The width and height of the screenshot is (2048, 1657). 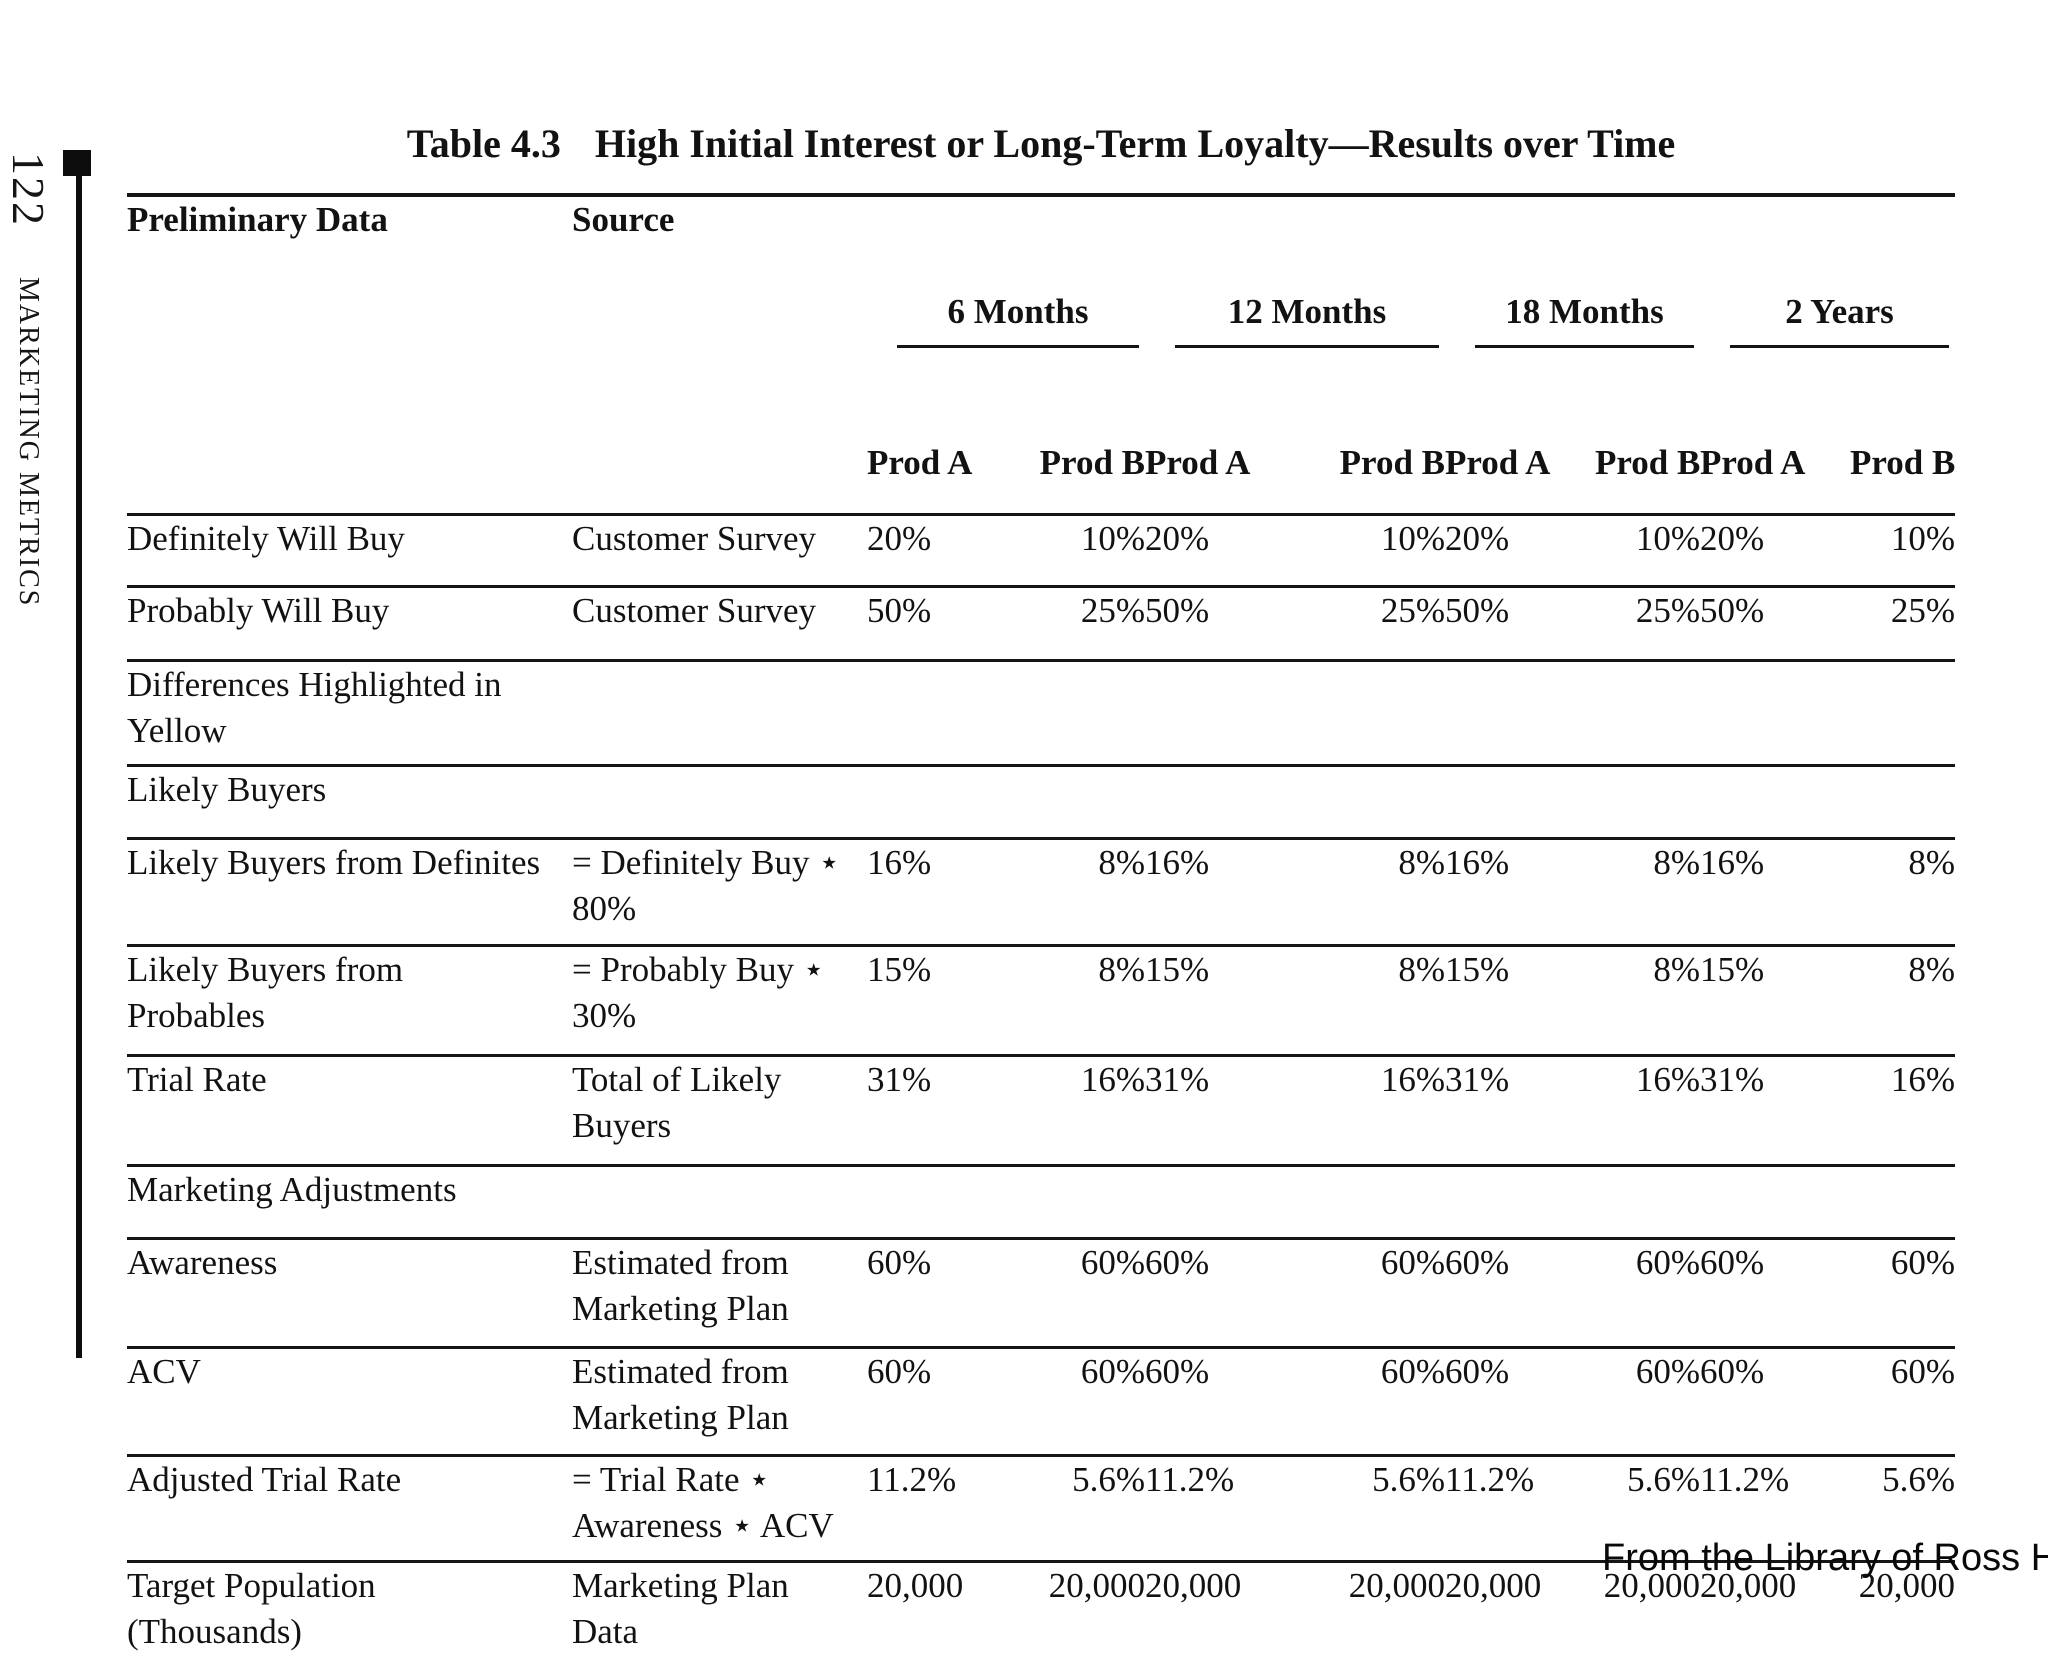 What do you see at coordinates (349, 713) in the screenshot?
I see `row-label: Differences Highlighted in Yellow` at bounding box center [349, 713].